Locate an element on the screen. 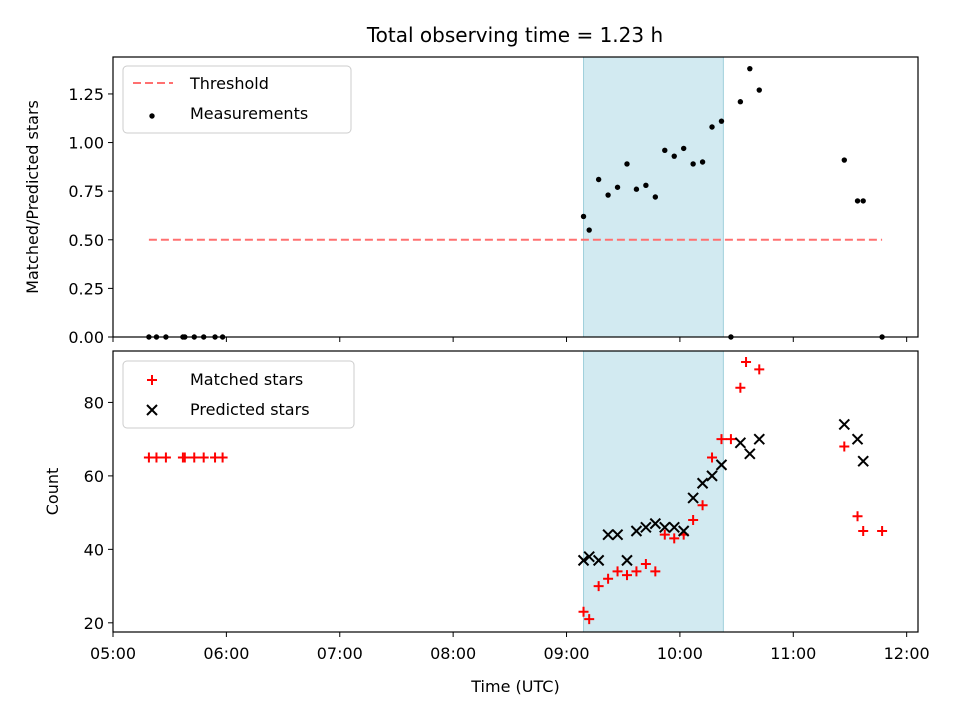  x-tick-label: 10:00 is located at coordinates (680, 653).